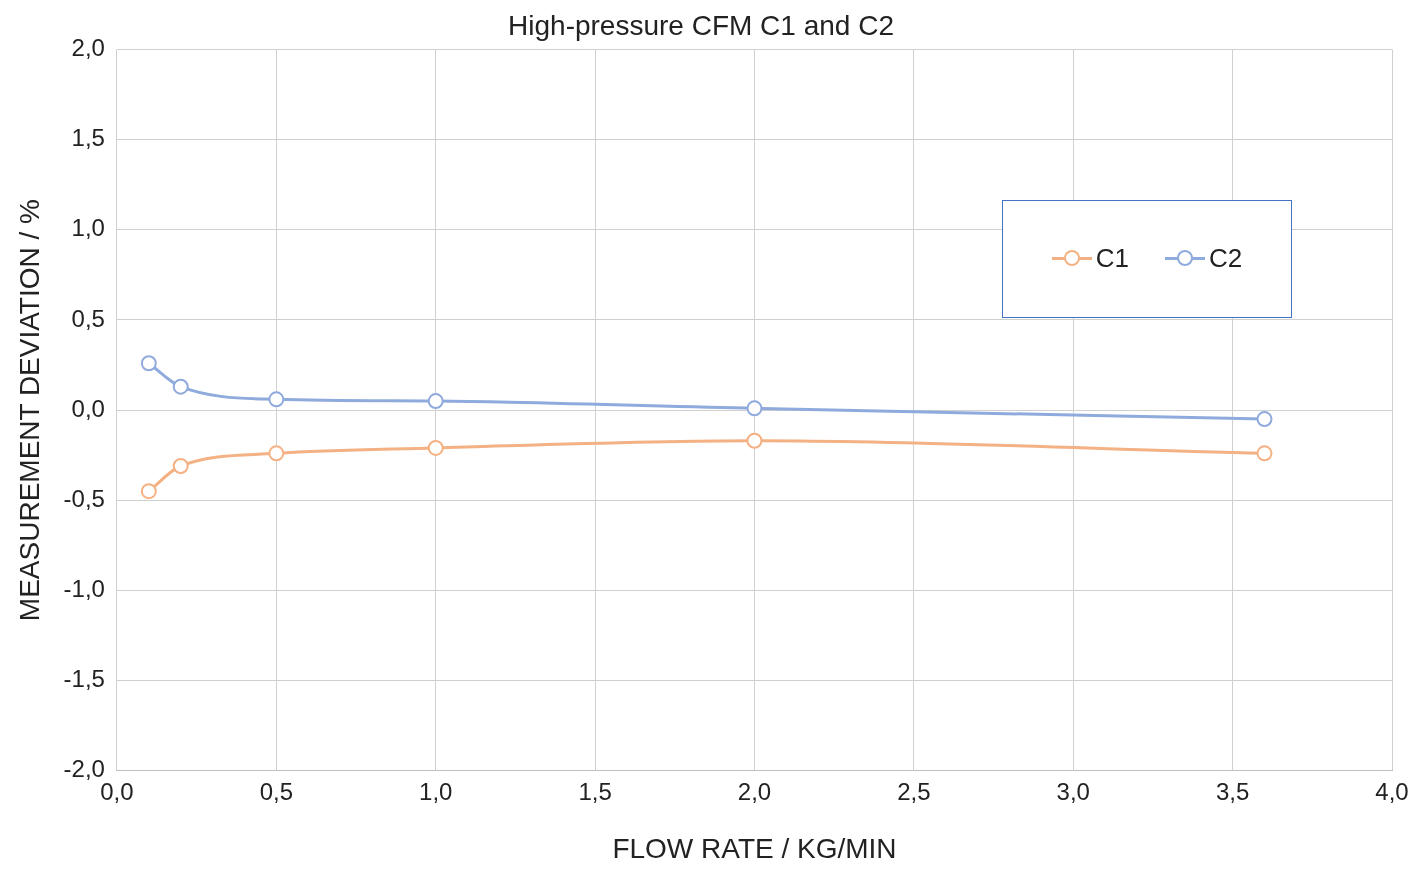 The height and width of the screenshot is (881, 1422). I want to click on y-tick-label: -1,0, so click(84, 588).